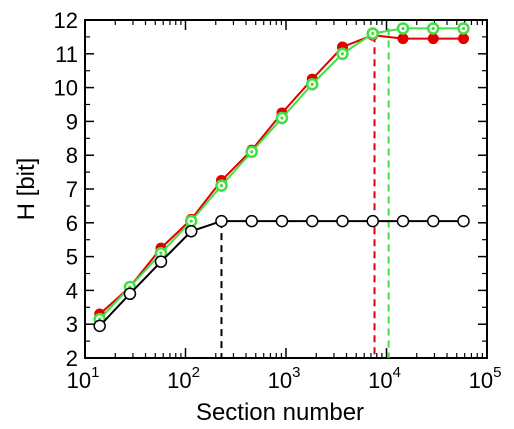  Describe the element at coordinates (280, 412) in the screenshot. I see `x-axis-label: Section number` at that location.